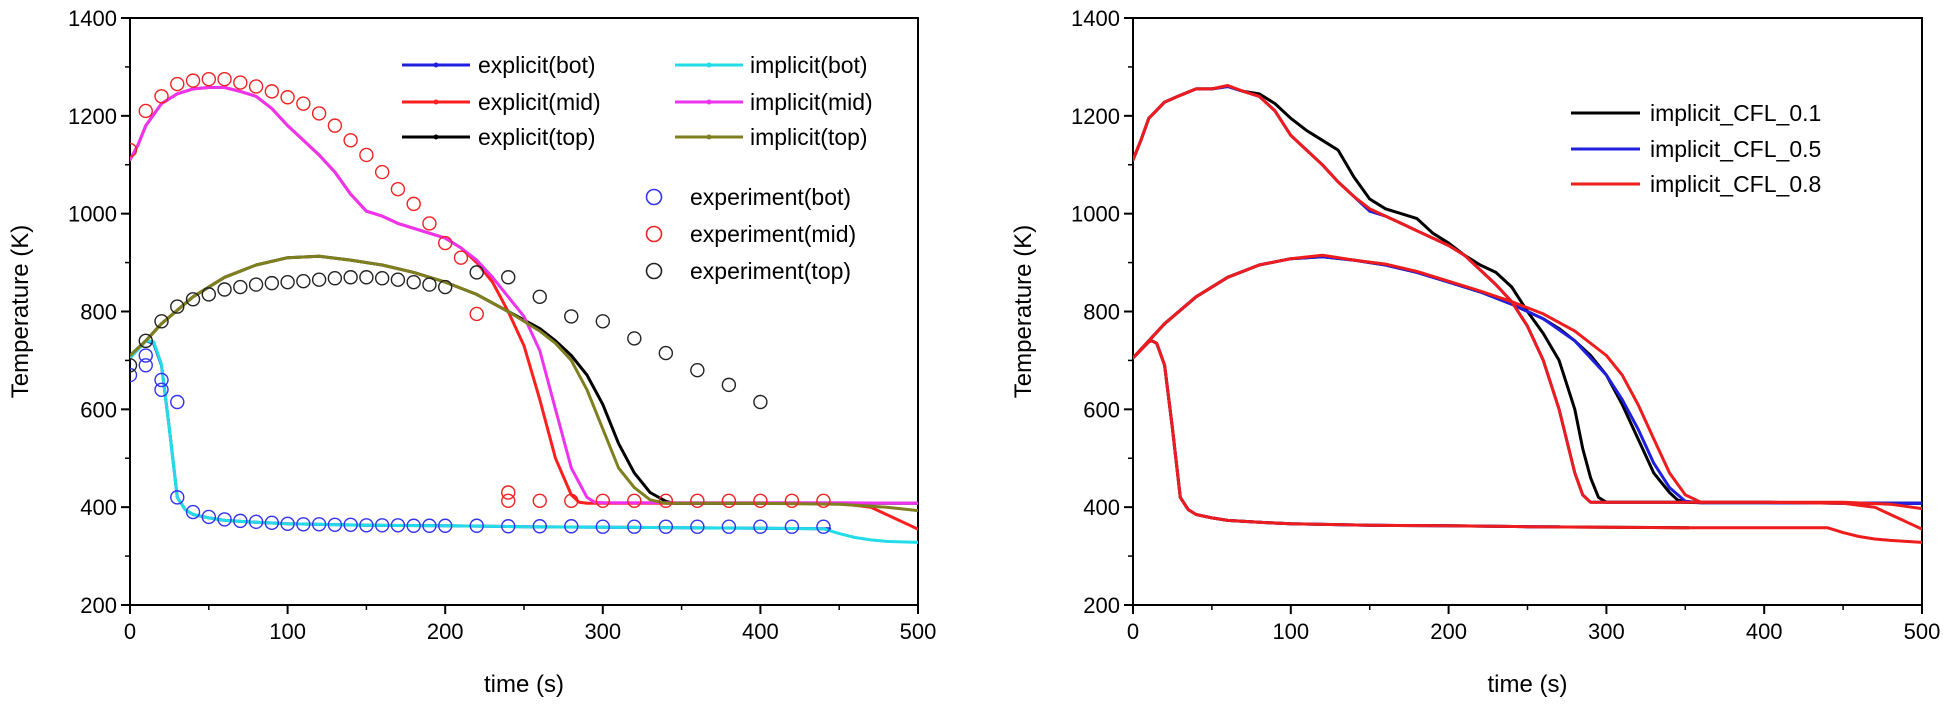  I want to click on y-tick-label: 1400, so click(92, 18).